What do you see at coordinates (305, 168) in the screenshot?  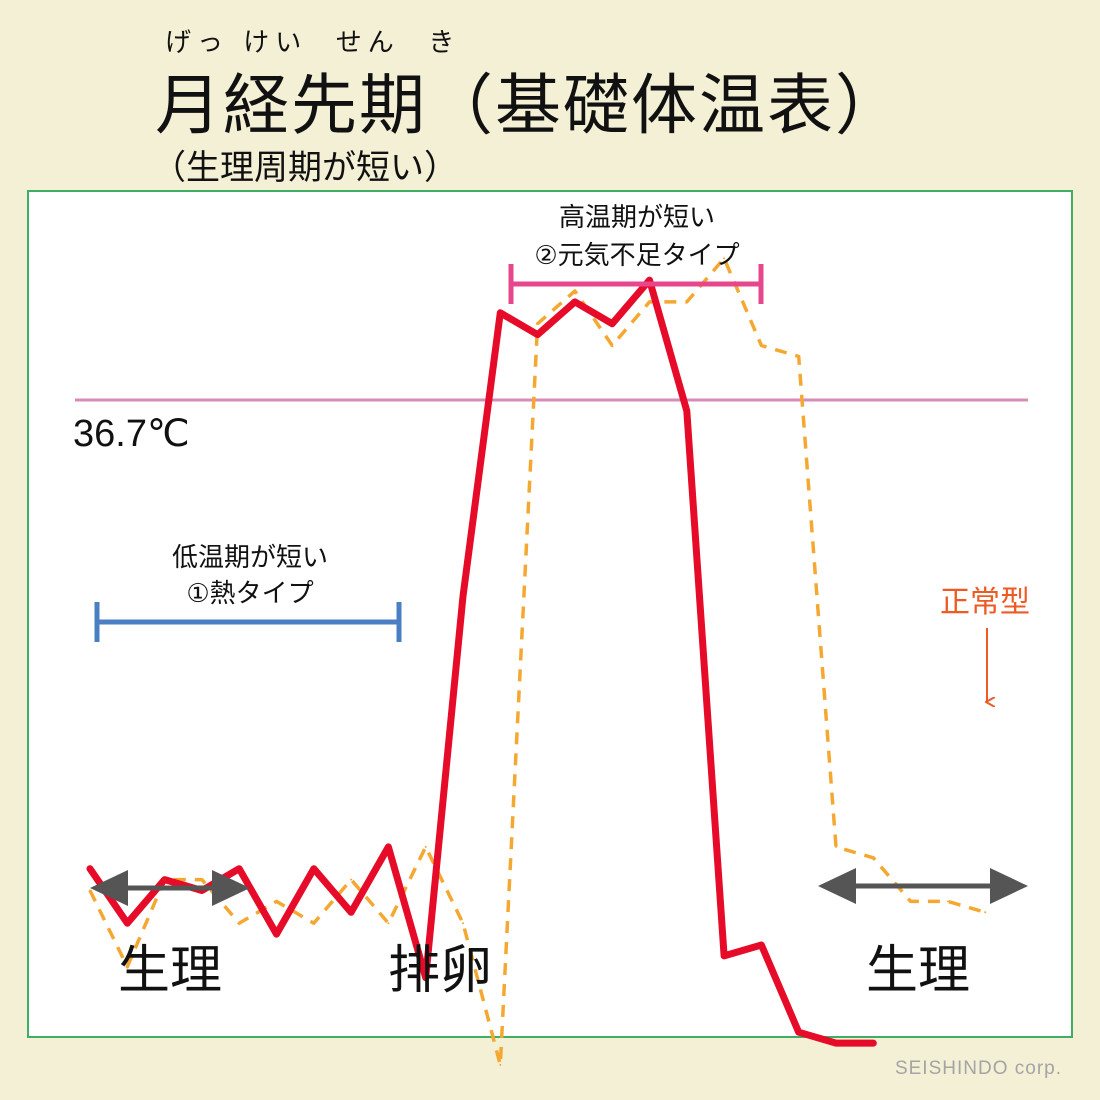 I see `page-subtitle: （生理周期が短い）` at bounding box center [305, 168].